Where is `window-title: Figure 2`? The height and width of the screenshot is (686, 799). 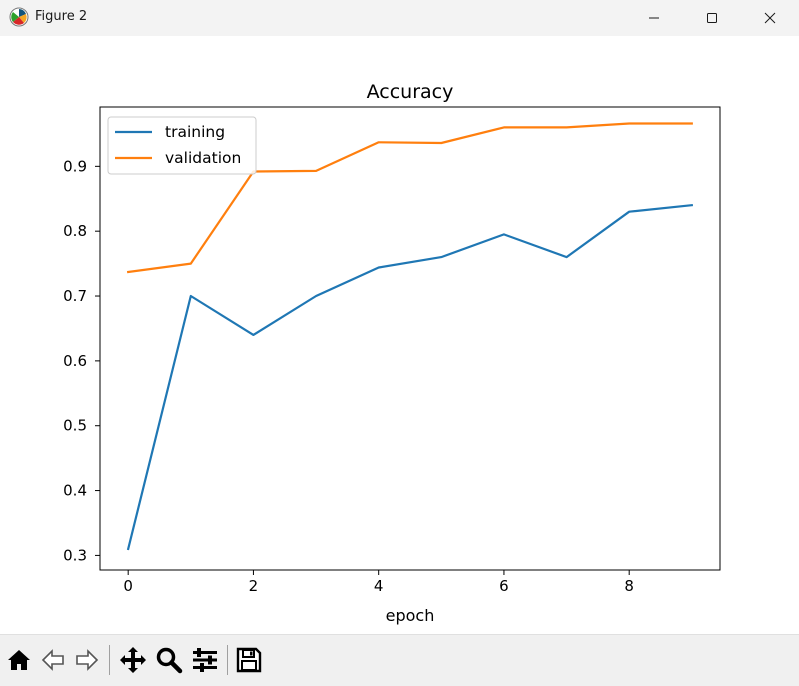 window-title: Figure 2 is located at coordinates (61, 16).